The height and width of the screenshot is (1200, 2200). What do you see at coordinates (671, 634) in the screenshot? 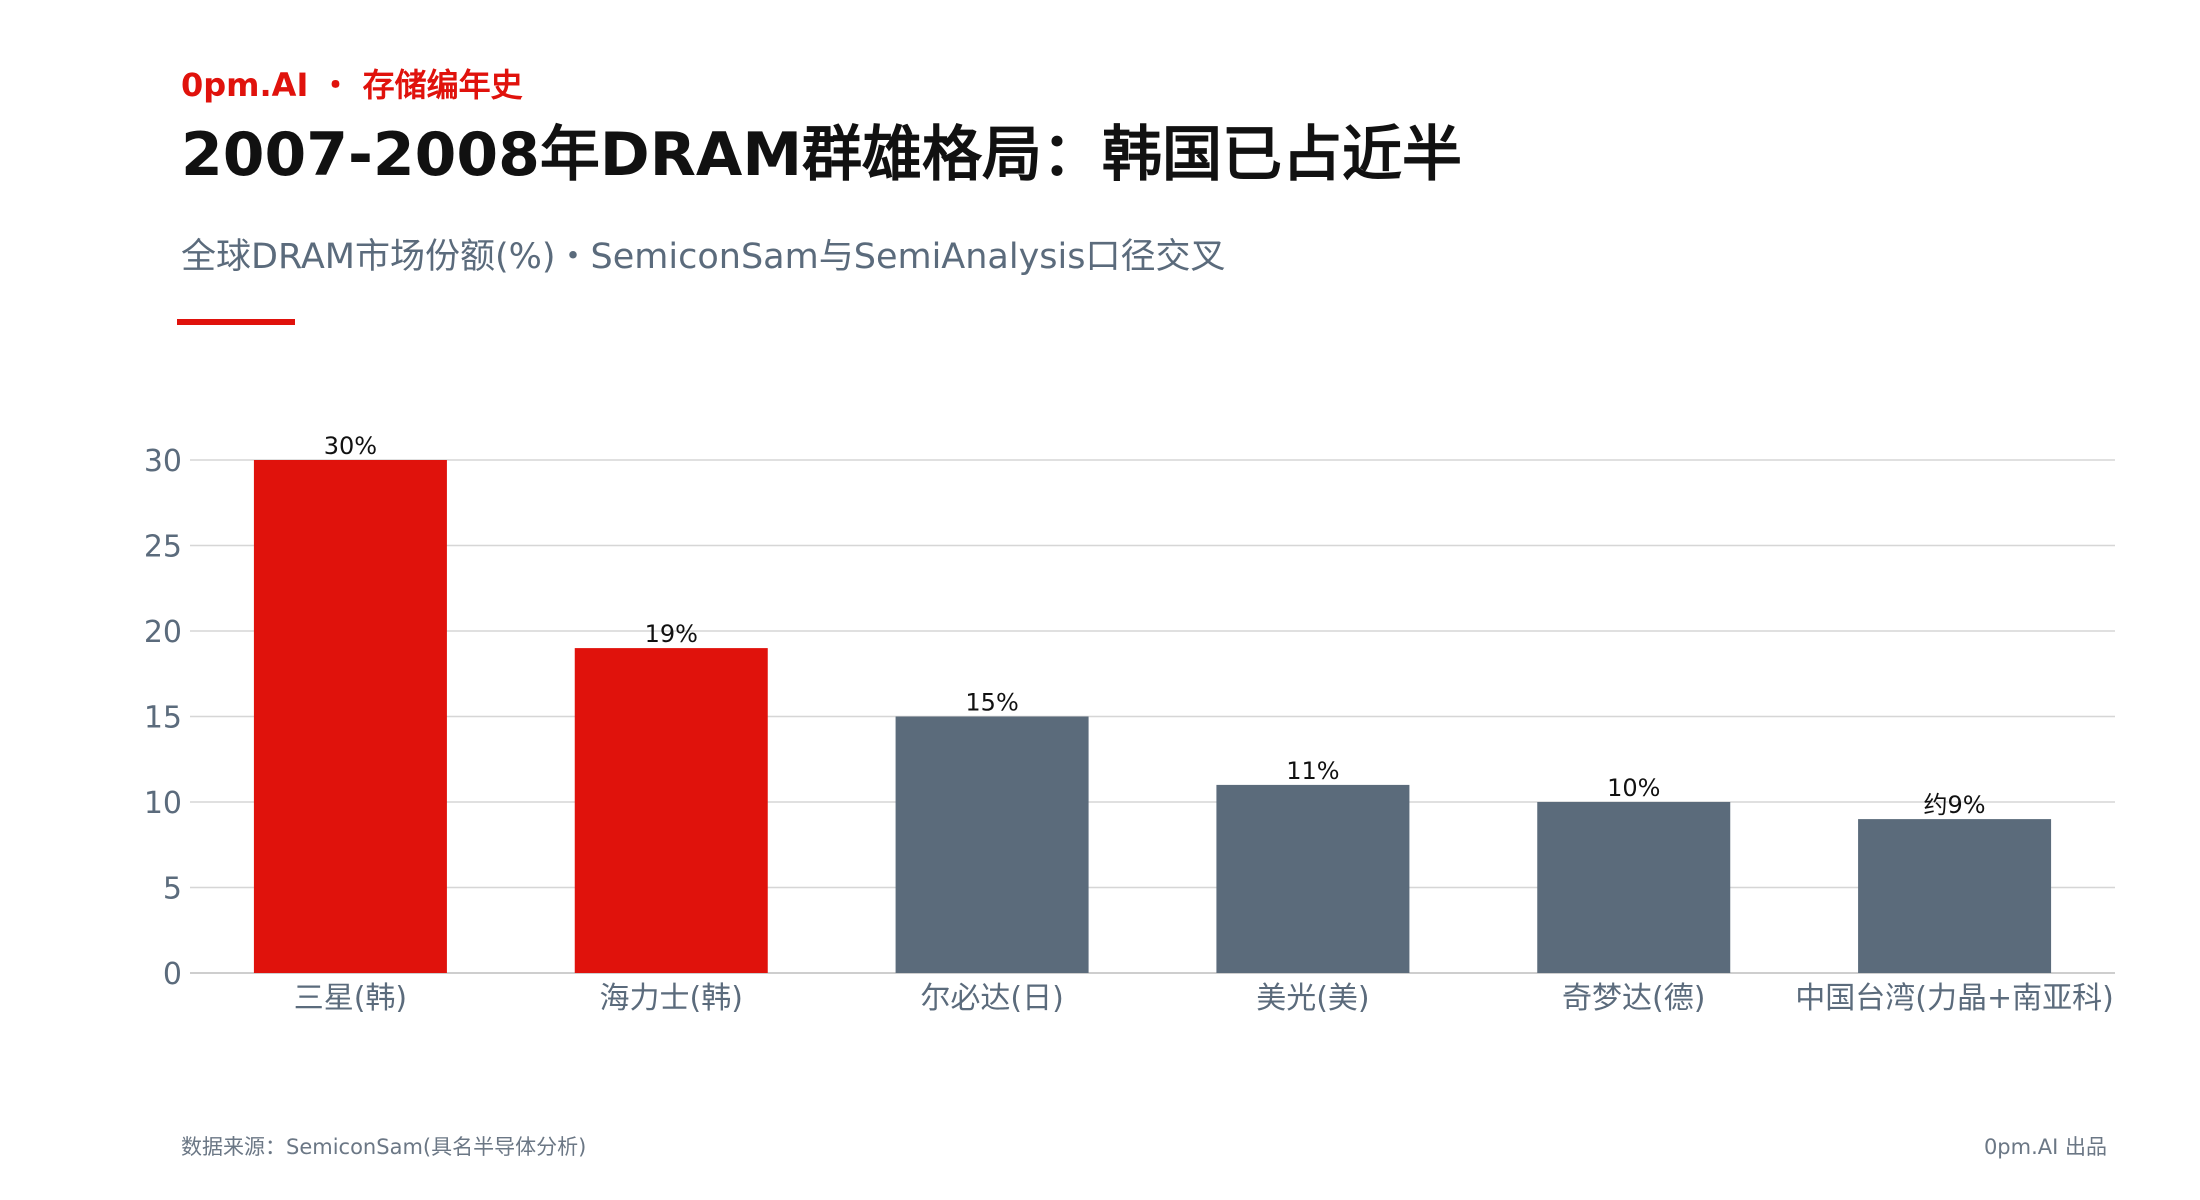
I see `data-label: 19%` at bounding box center [671, 634].